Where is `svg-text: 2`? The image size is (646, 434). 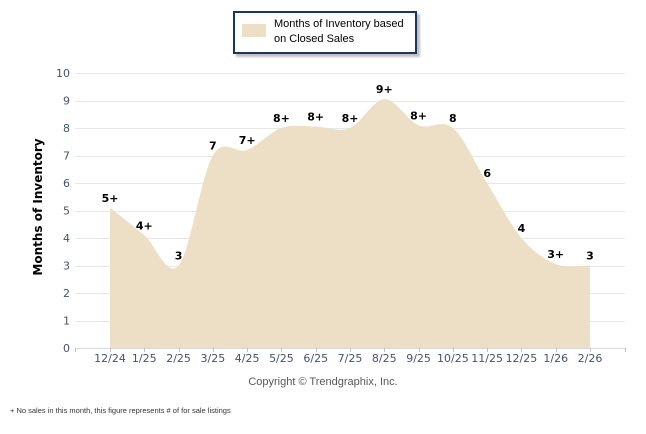
svg-text: 2 is located at coordinates (66, 293).